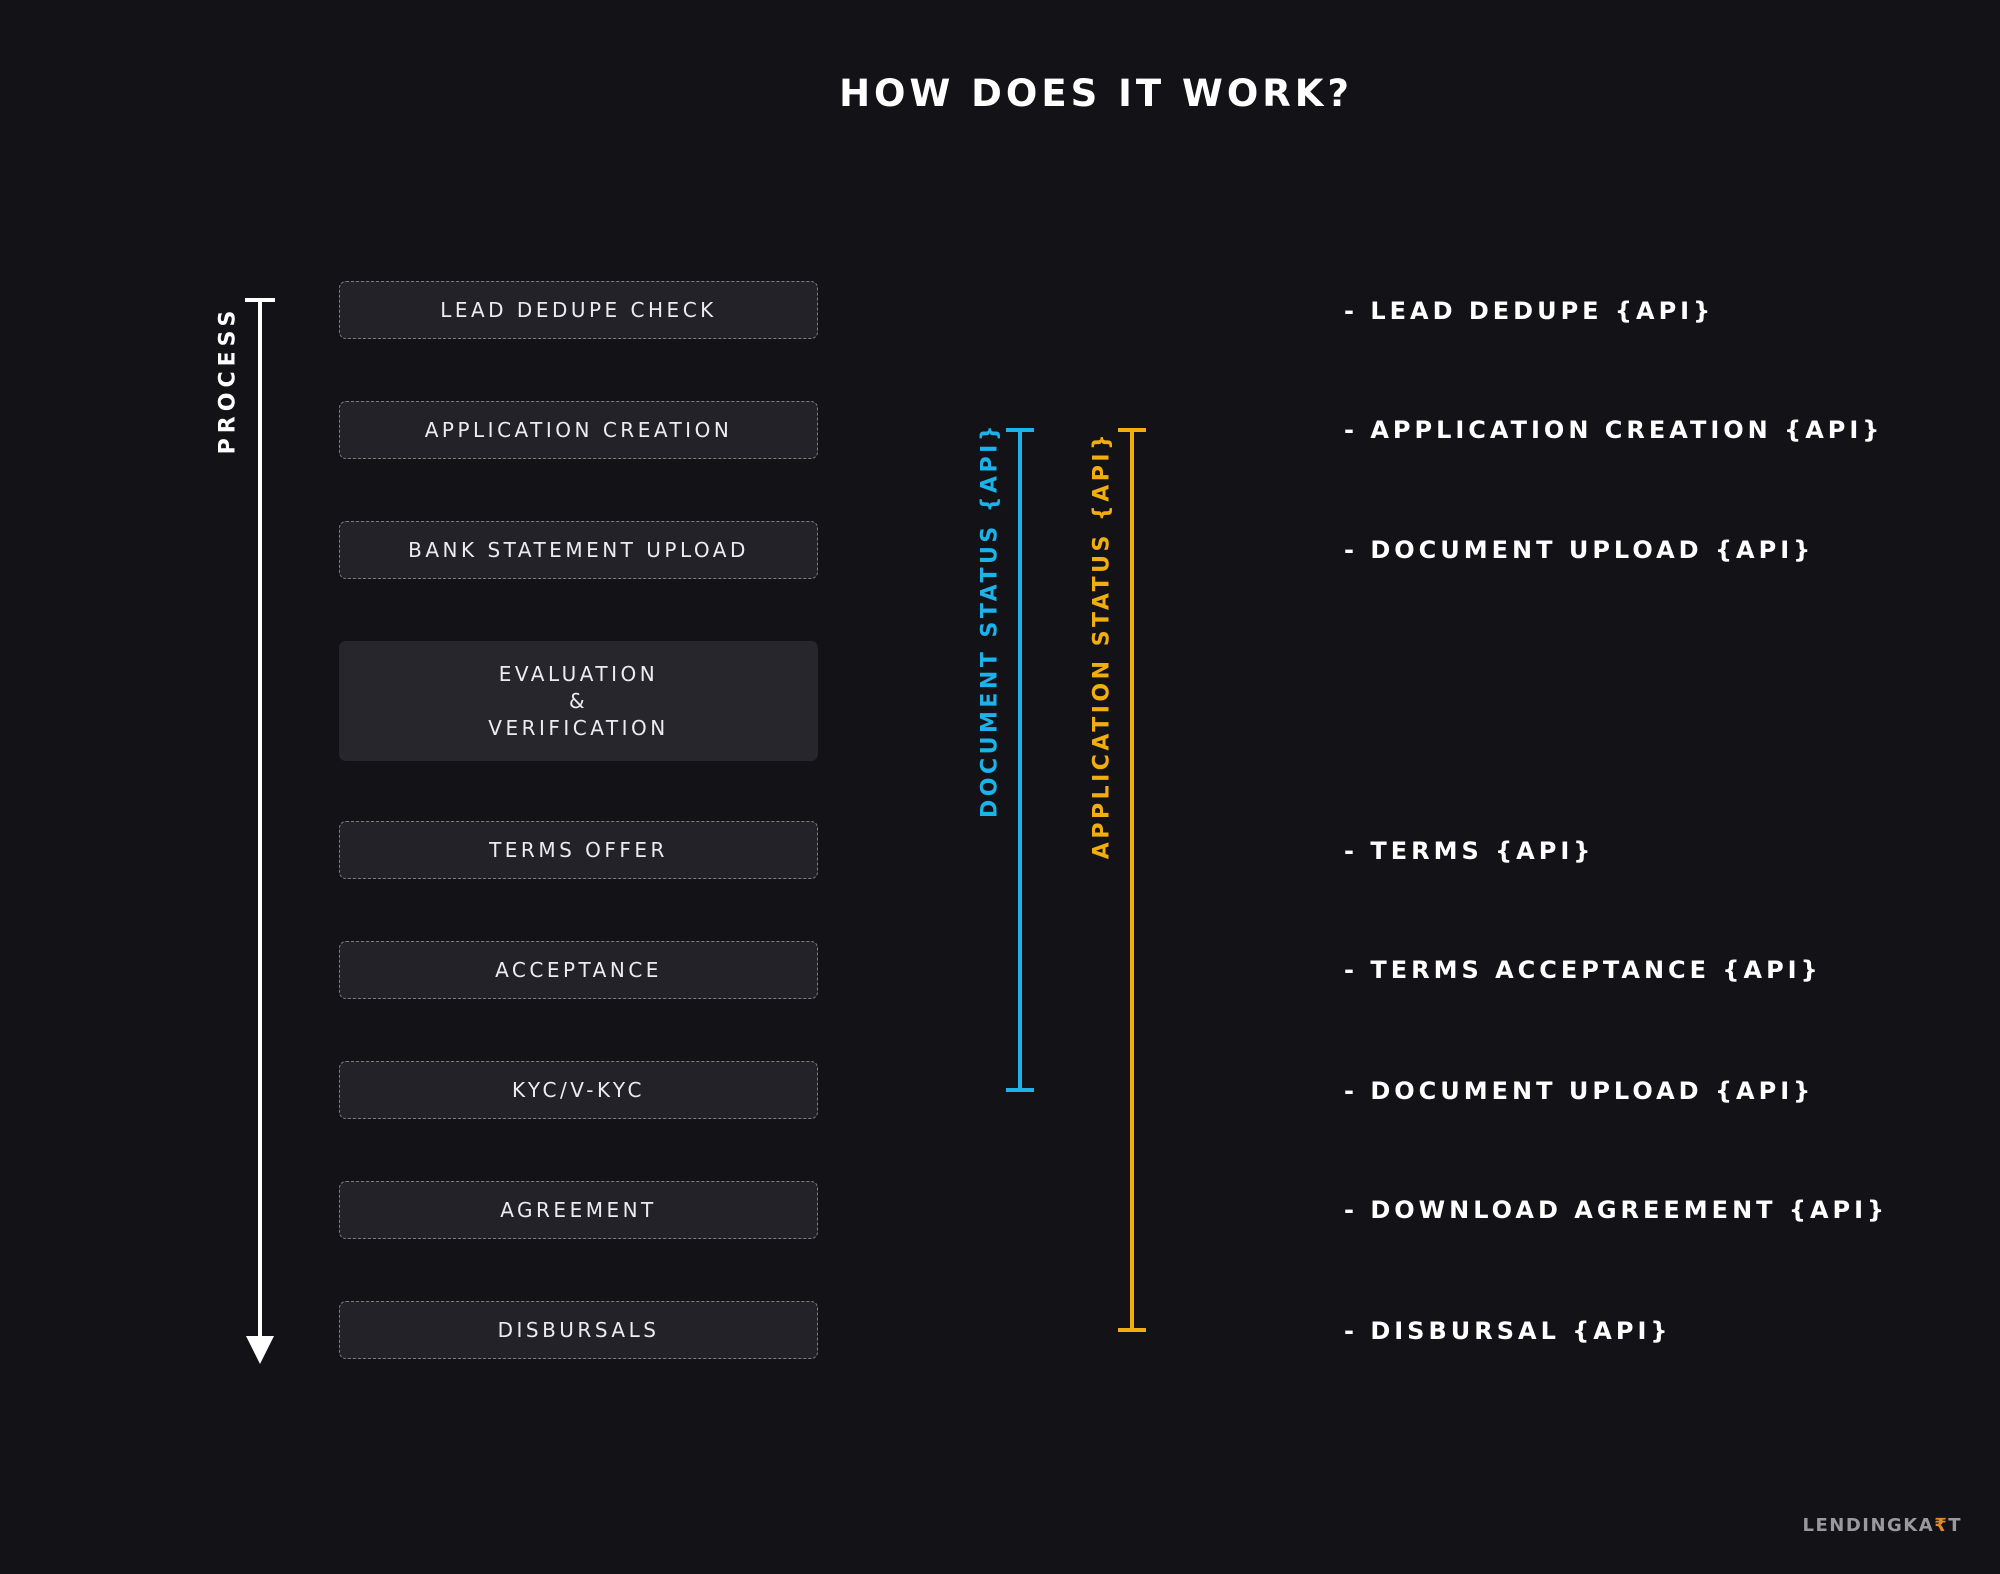  I want to click on step-kyc: KYC/V-KYC, so click(578, 1090).